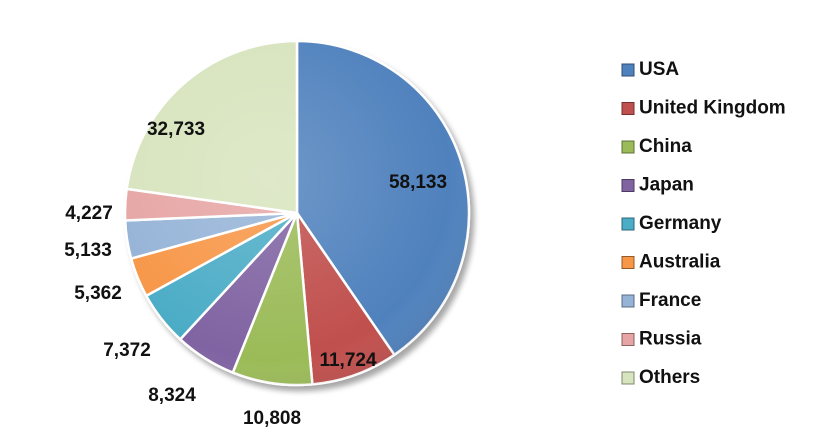 This screenshot has height=445, width=823. I want to click on legend-item-china: China, so click(656, 146).